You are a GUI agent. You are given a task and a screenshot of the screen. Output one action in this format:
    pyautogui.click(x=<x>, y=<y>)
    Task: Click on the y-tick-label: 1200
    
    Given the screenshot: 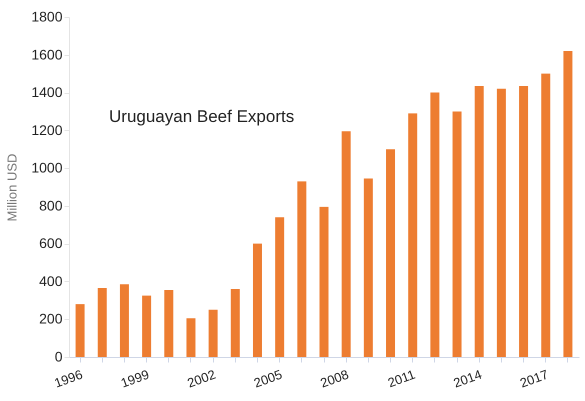 What is the action you would take?
    pyautogui.click(x=47, y=130)
    